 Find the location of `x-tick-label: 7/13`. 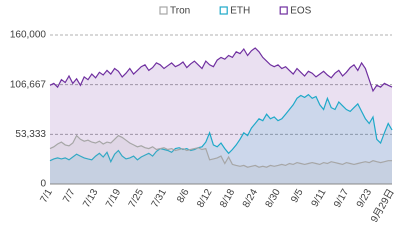

x-tick-label: 7/13 is located at coordinates (90, 198).